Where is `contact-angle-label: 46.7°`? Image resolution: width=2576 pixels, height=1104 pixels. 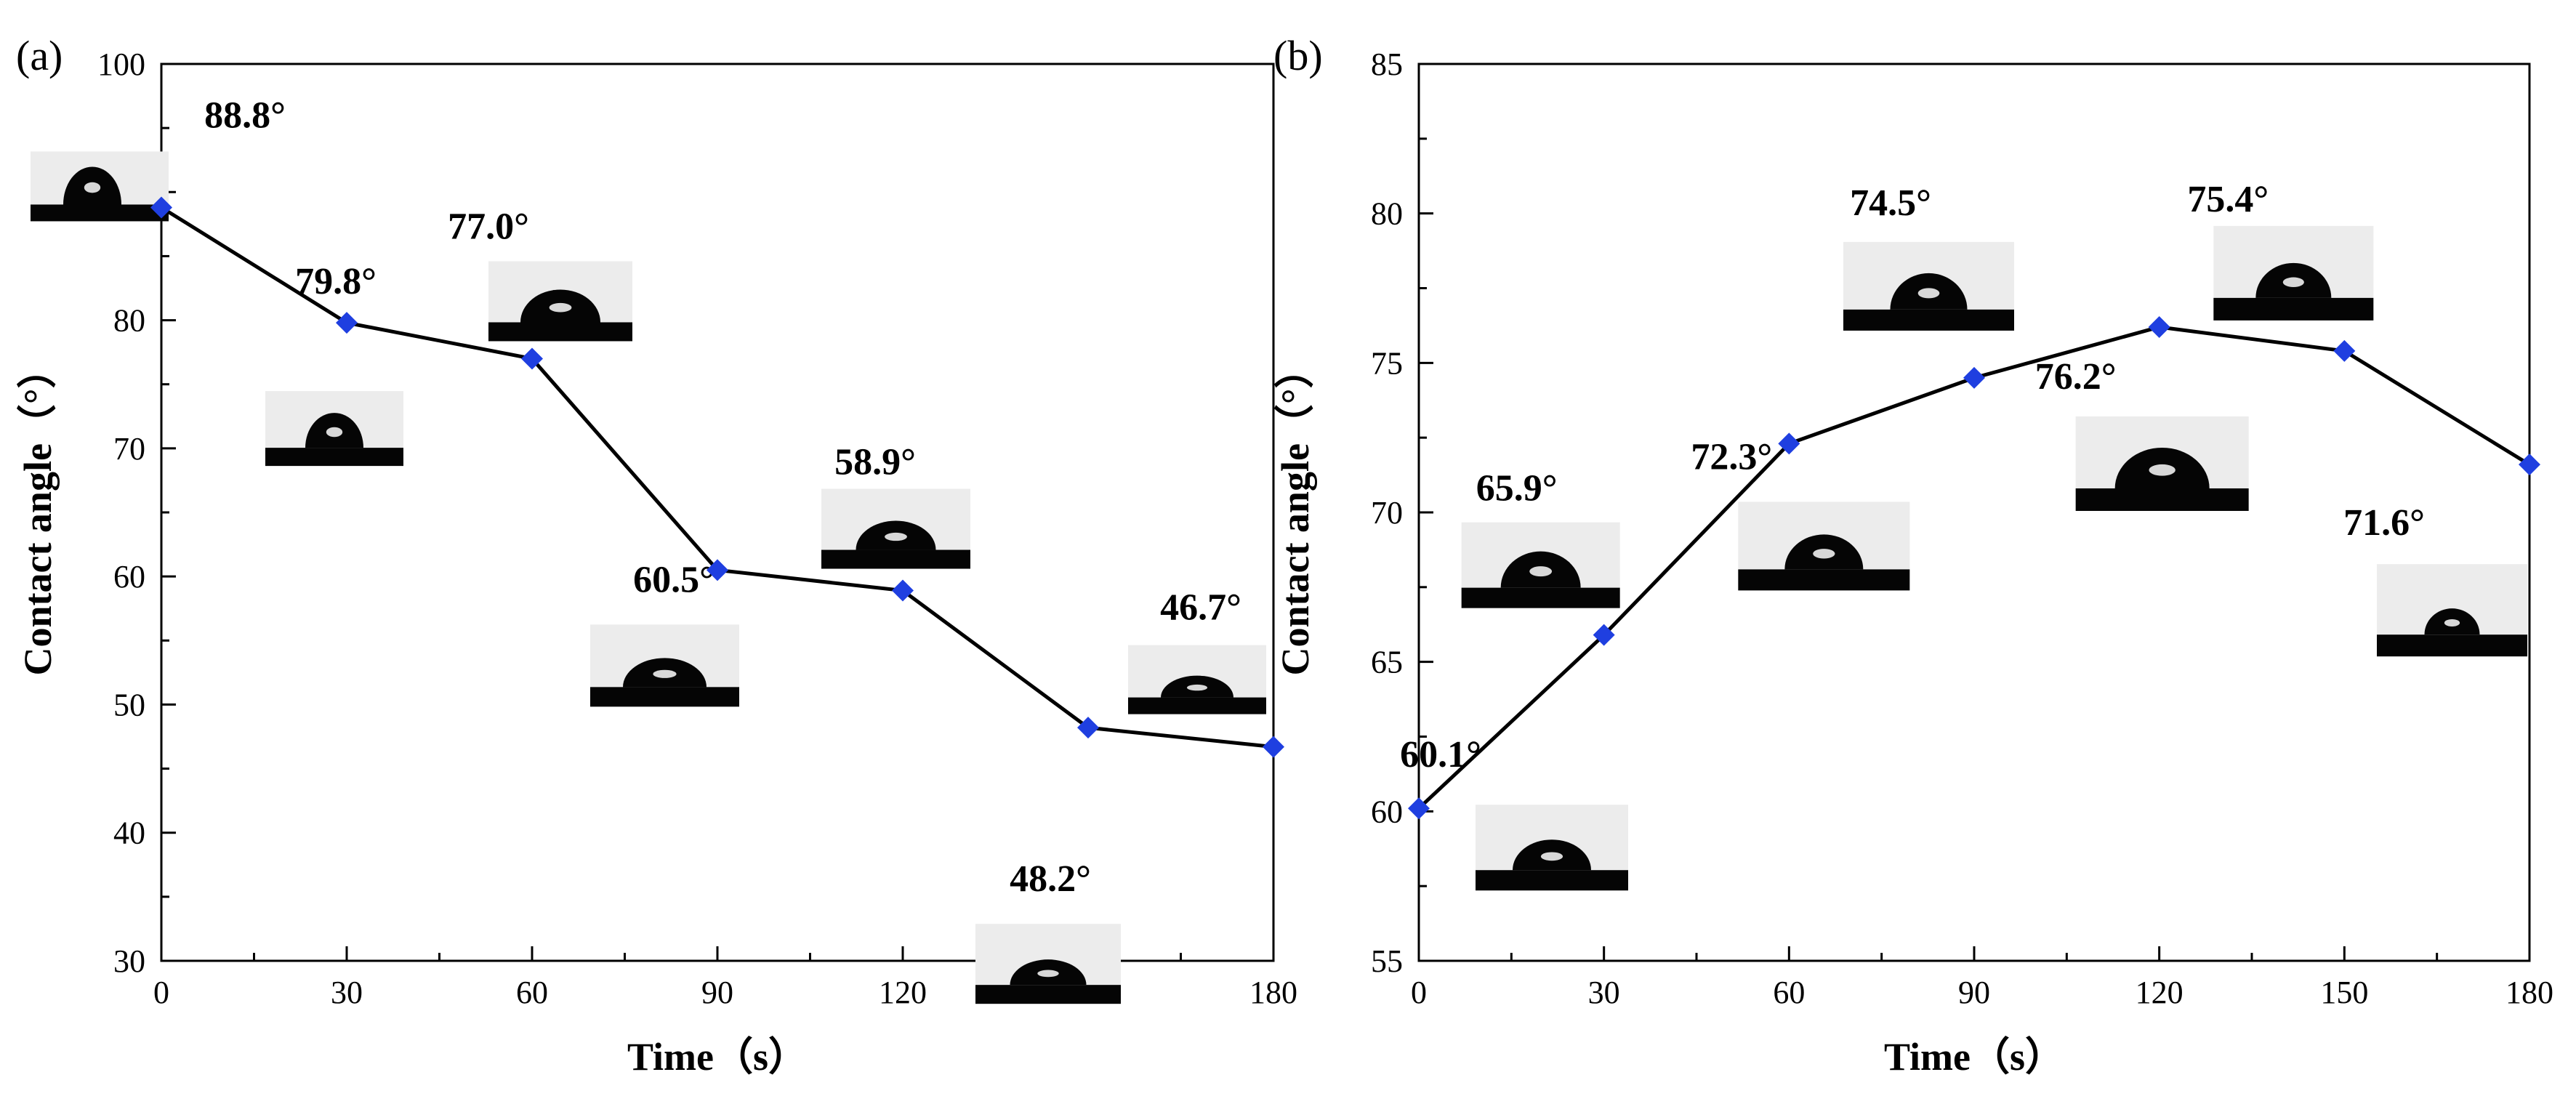
contact-angle-label: 46.7° is located at coordinates (1200, 608).